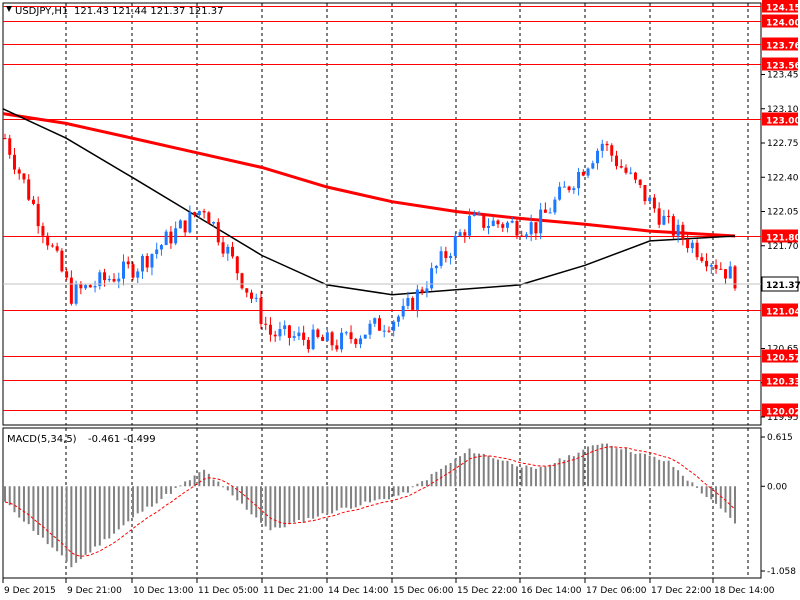 This screenshot has width=800, height=600. What do you see at coordinates (780, 438) in the screenshot?
I see `macd-tick-label: 0.615` at bounding box center [780, 438].